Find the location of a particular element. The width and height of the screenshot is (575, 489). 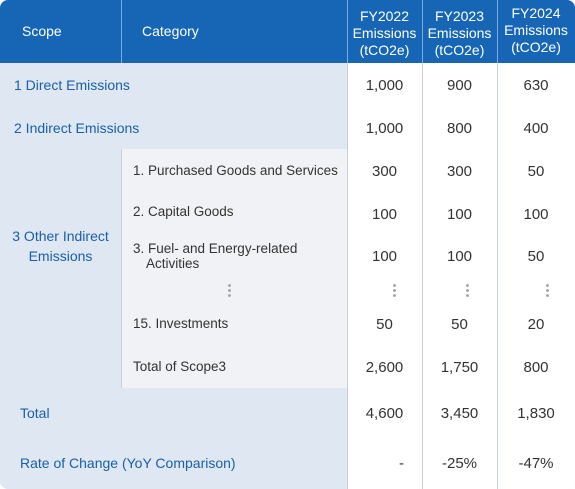

rate-fy2023: -25% is located at coordinates (459, 463).